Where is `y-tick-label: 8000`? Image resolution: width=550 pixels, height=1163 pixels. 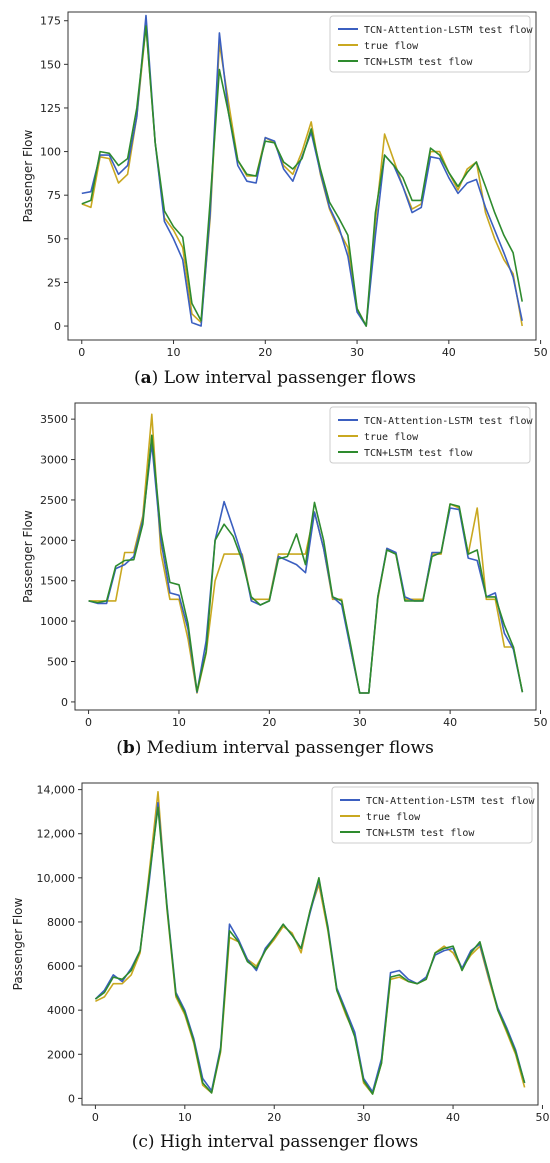 y-tick-label: 8000 is located at coordinates (61, 922).